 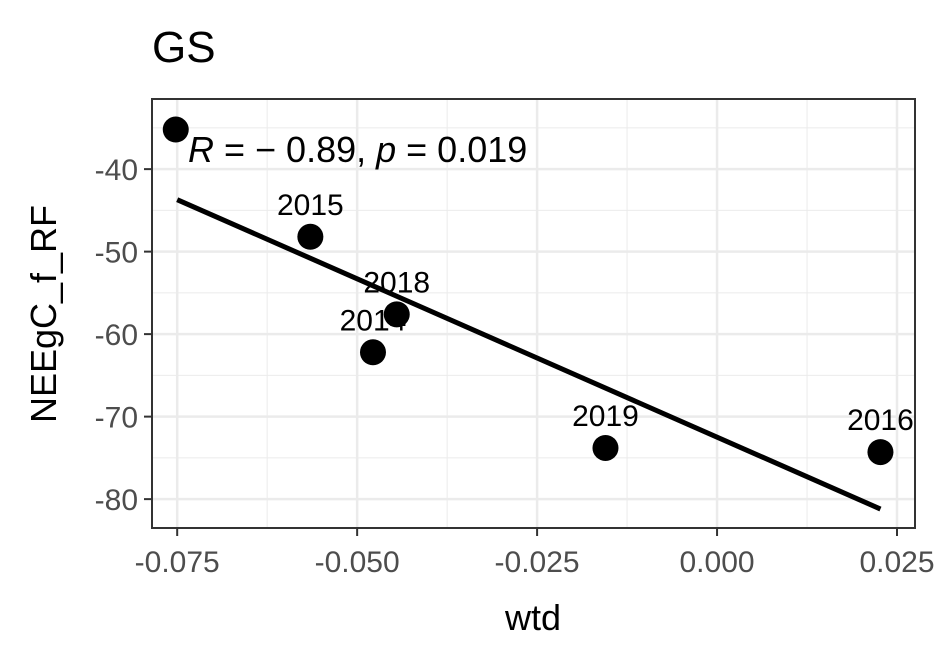 What do you see at coordinates (295, 149) in the screenshot?
I see `r-value: = − 0.89,` at bounding box center [295, 149].